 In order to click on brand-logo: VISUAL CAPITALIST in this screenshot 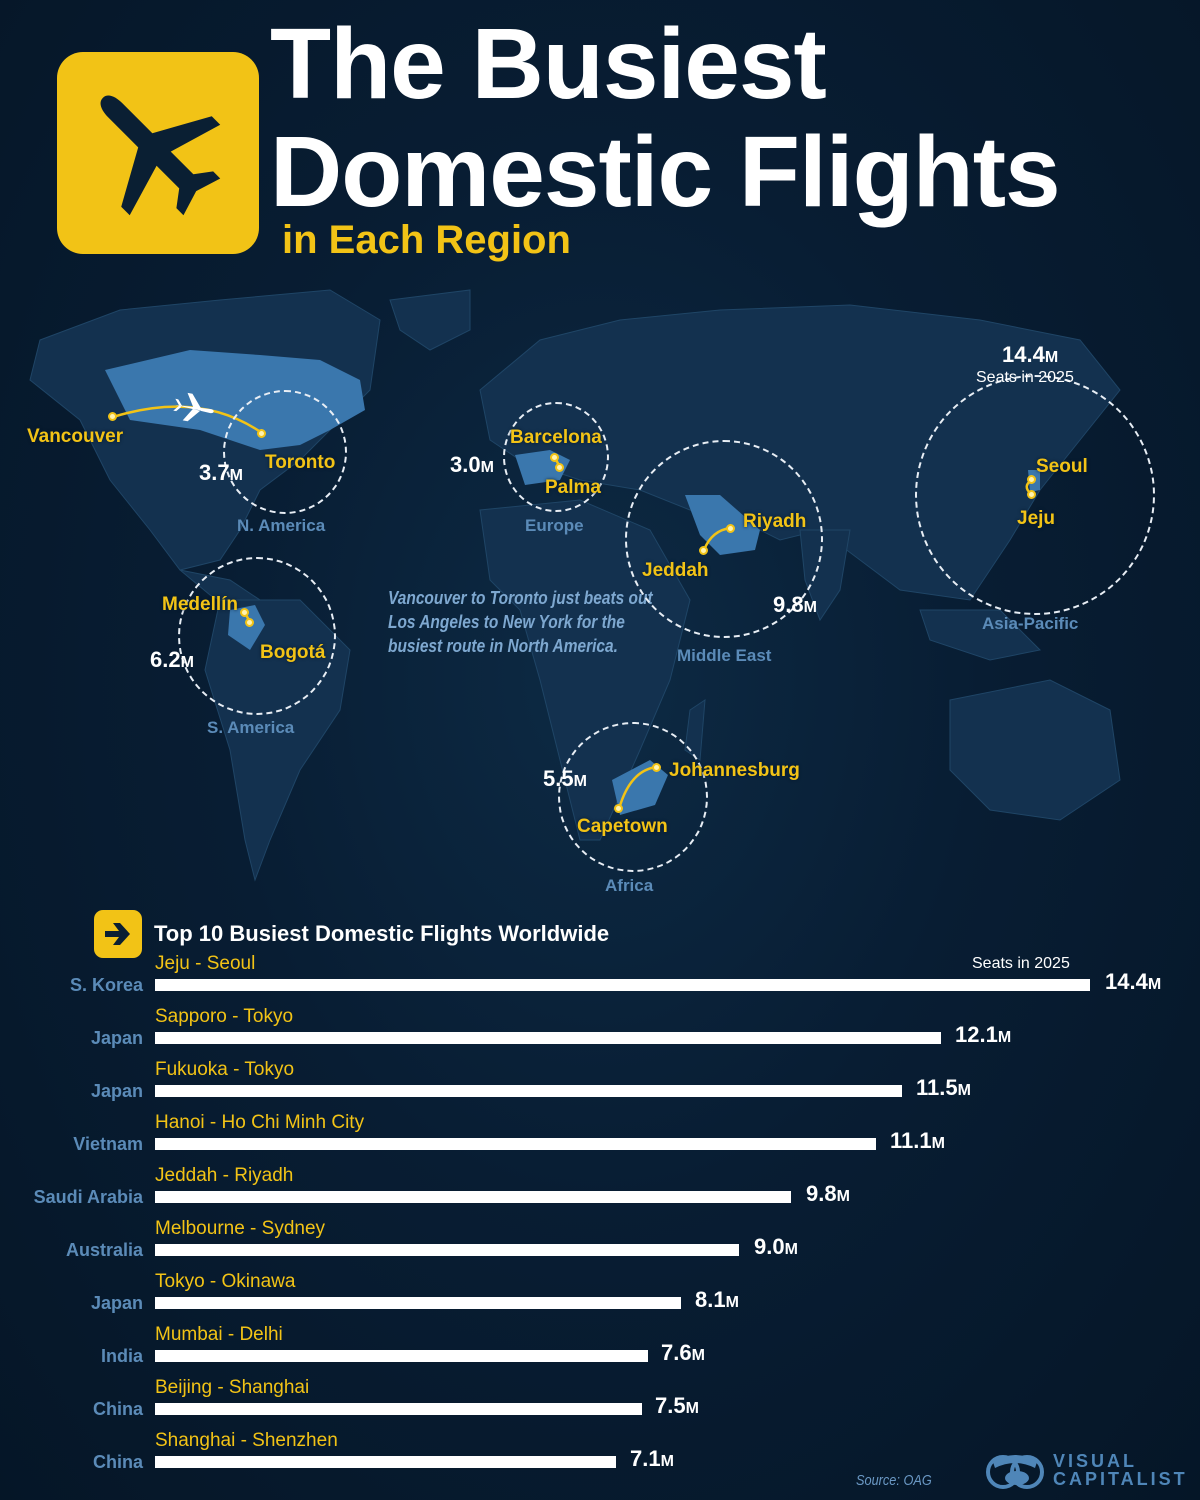, I will do `click(1086, 1470)`.